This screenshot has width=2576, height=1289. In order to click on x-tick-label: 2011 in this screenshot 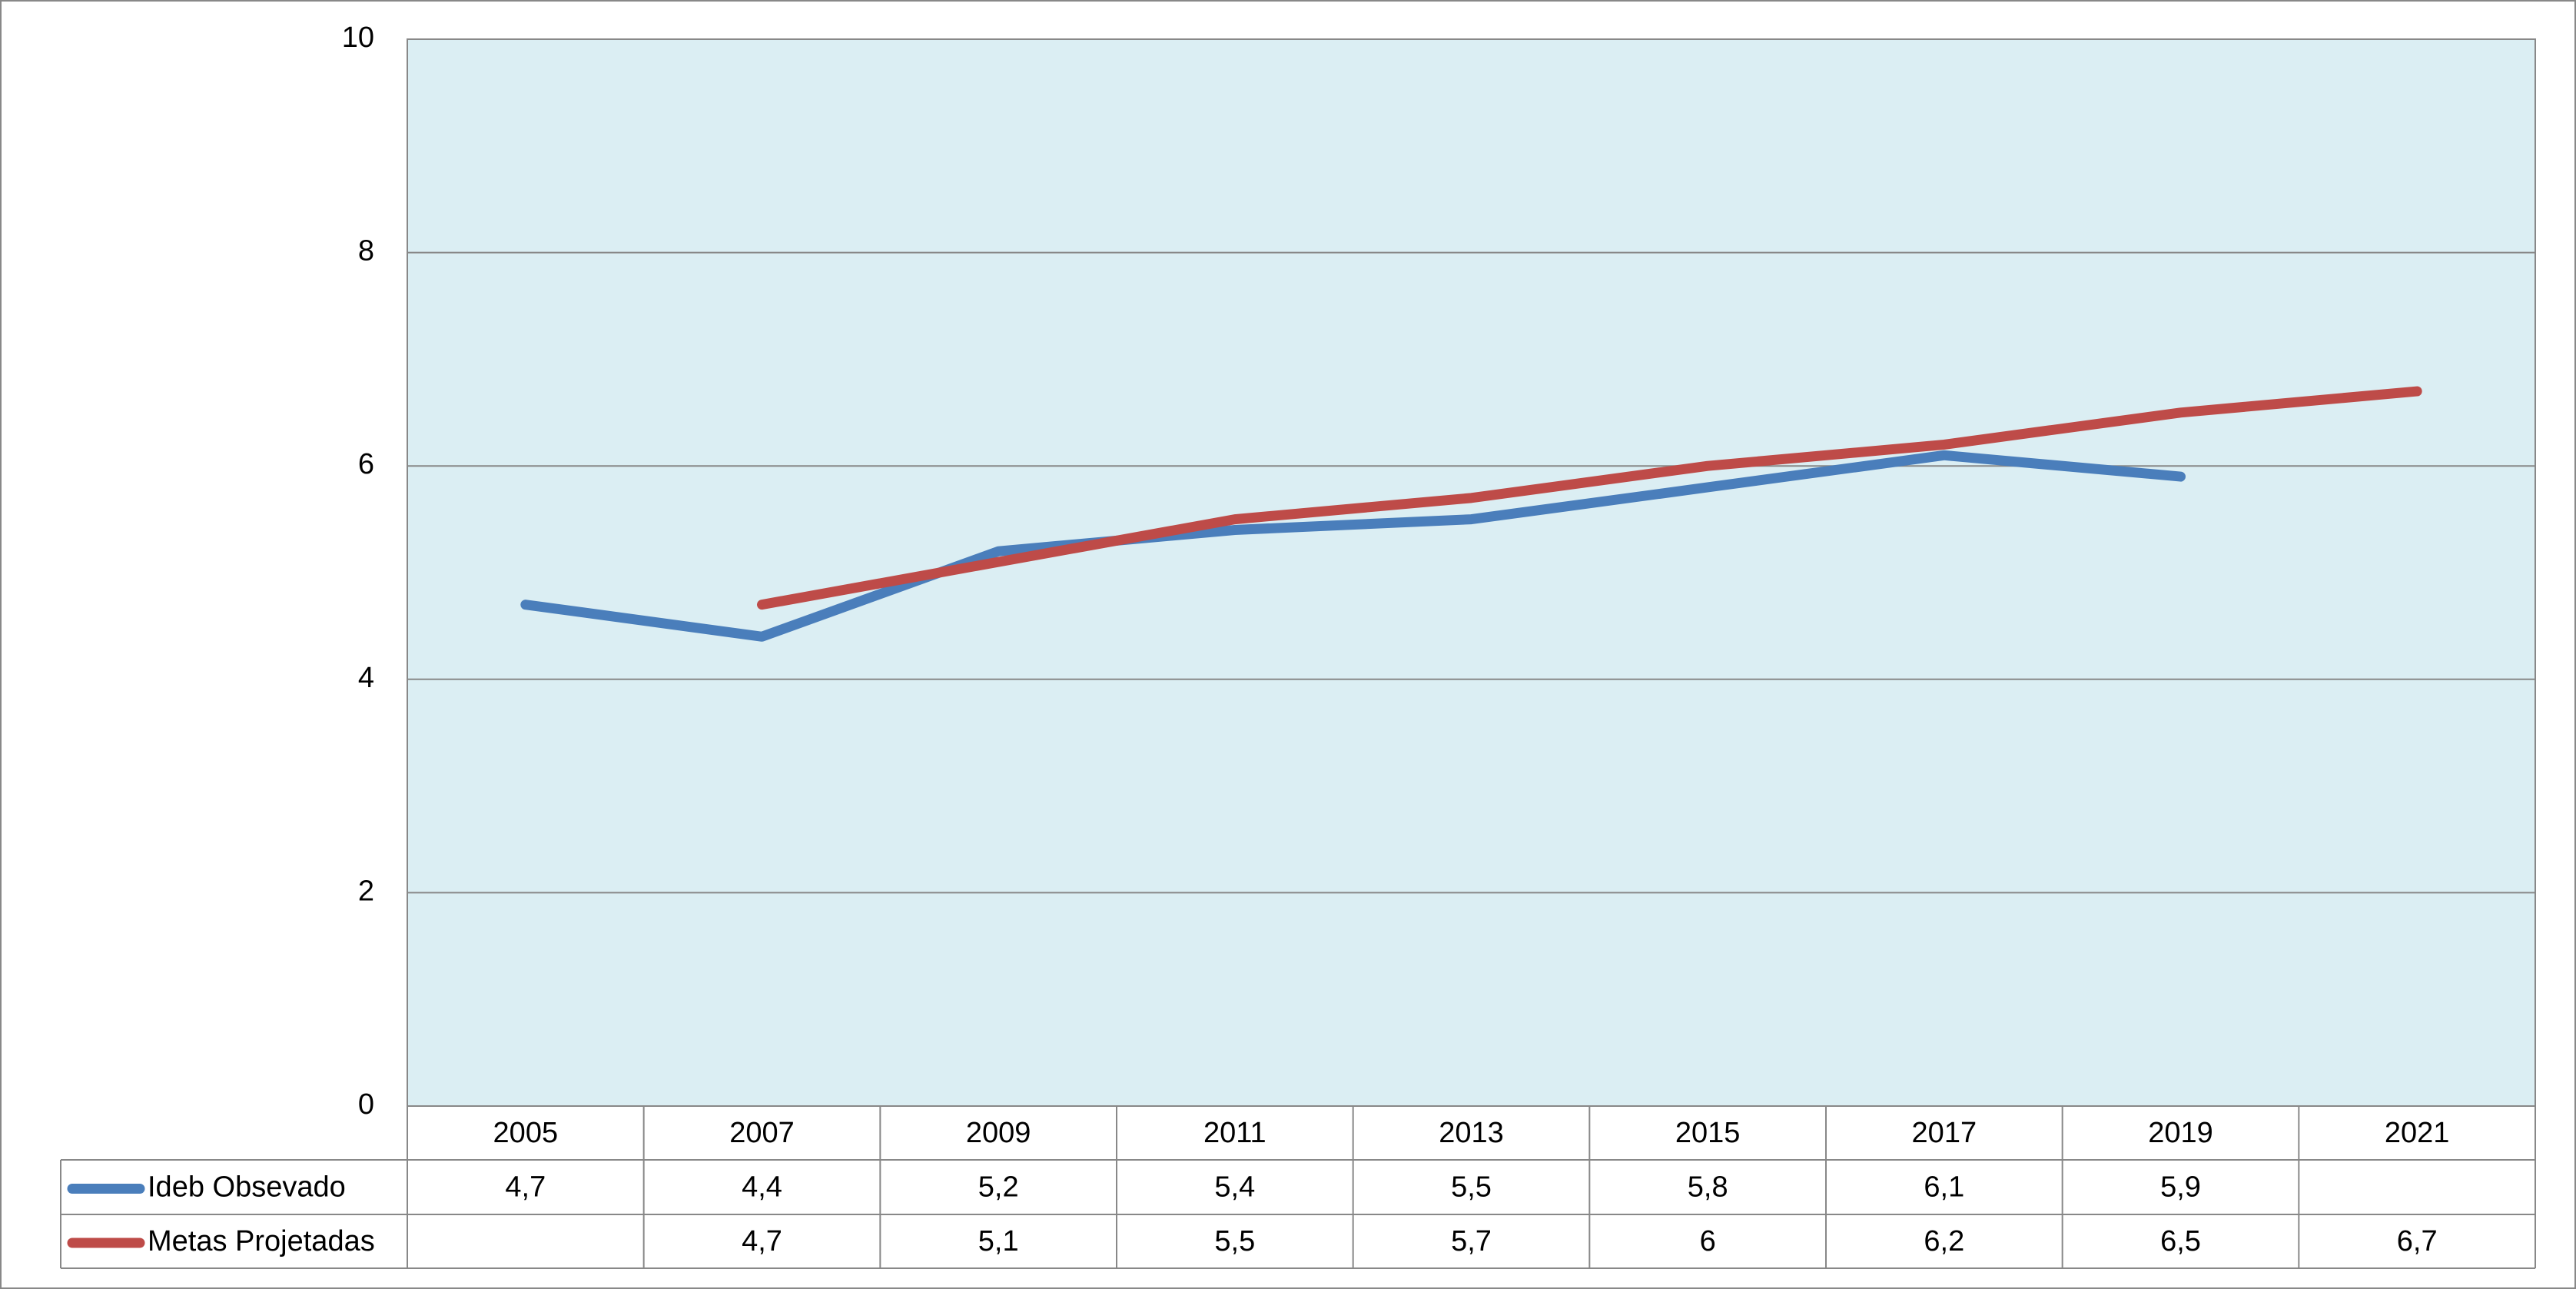, I will do `click(1234, 1133)`.